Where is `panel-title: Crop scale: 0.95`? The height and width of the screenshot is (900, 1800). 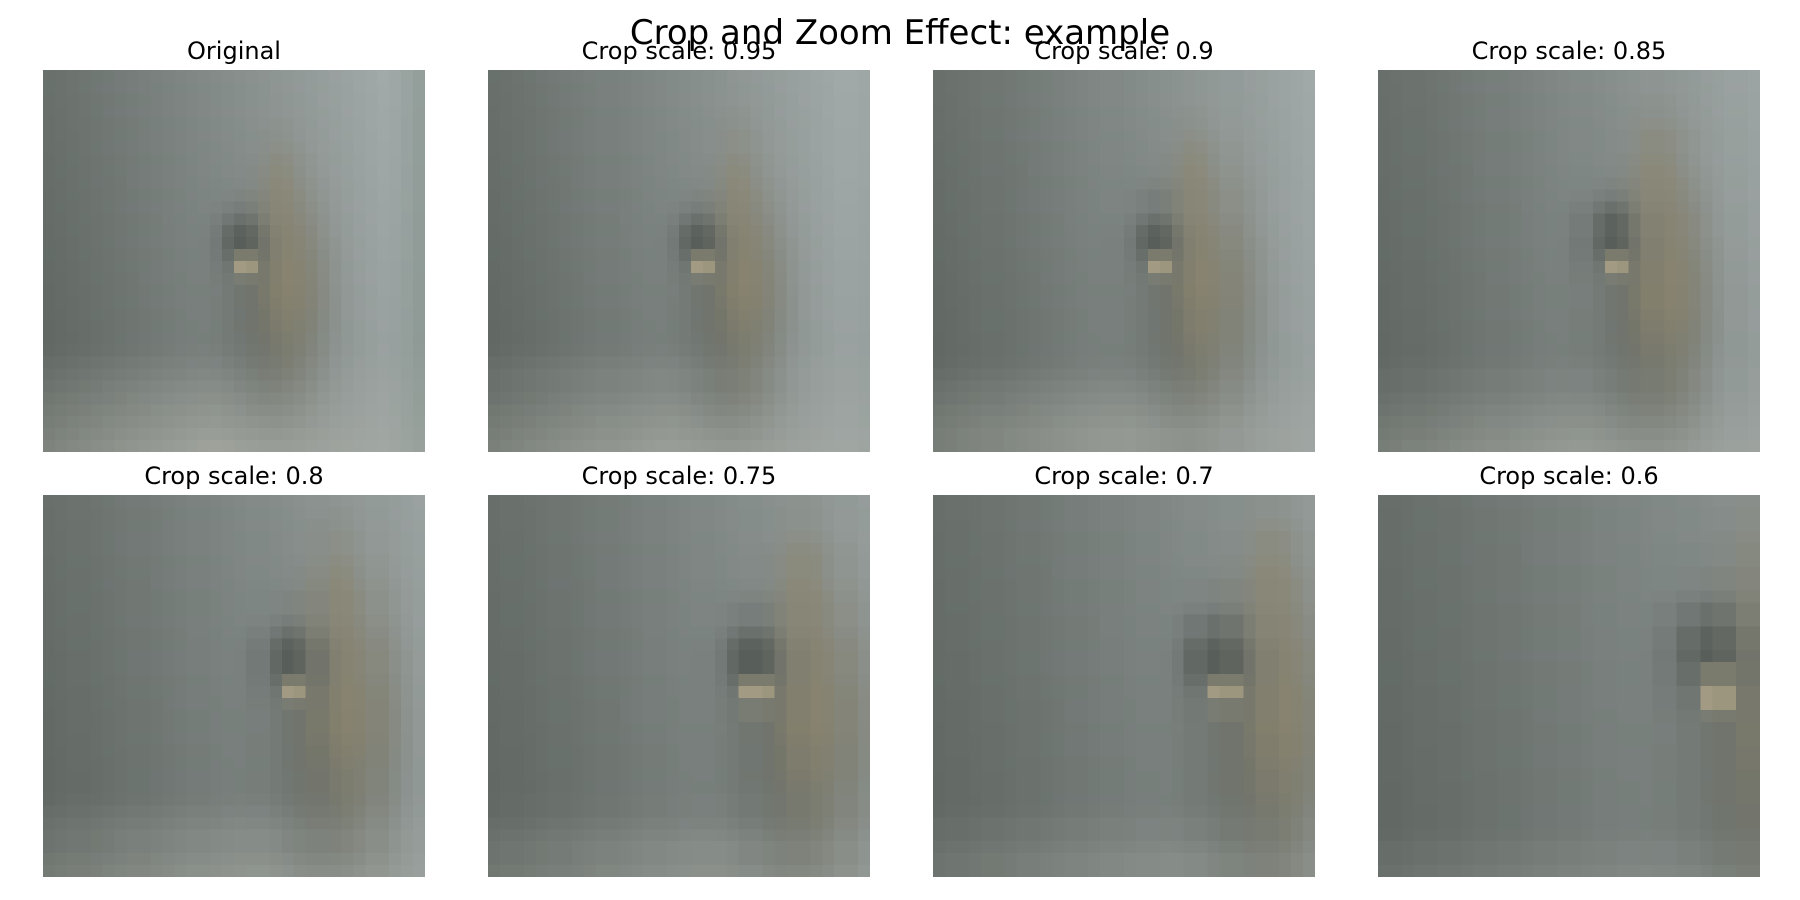
panel-title: Crop scale: 0.95 is located at coordinates (679, 51).